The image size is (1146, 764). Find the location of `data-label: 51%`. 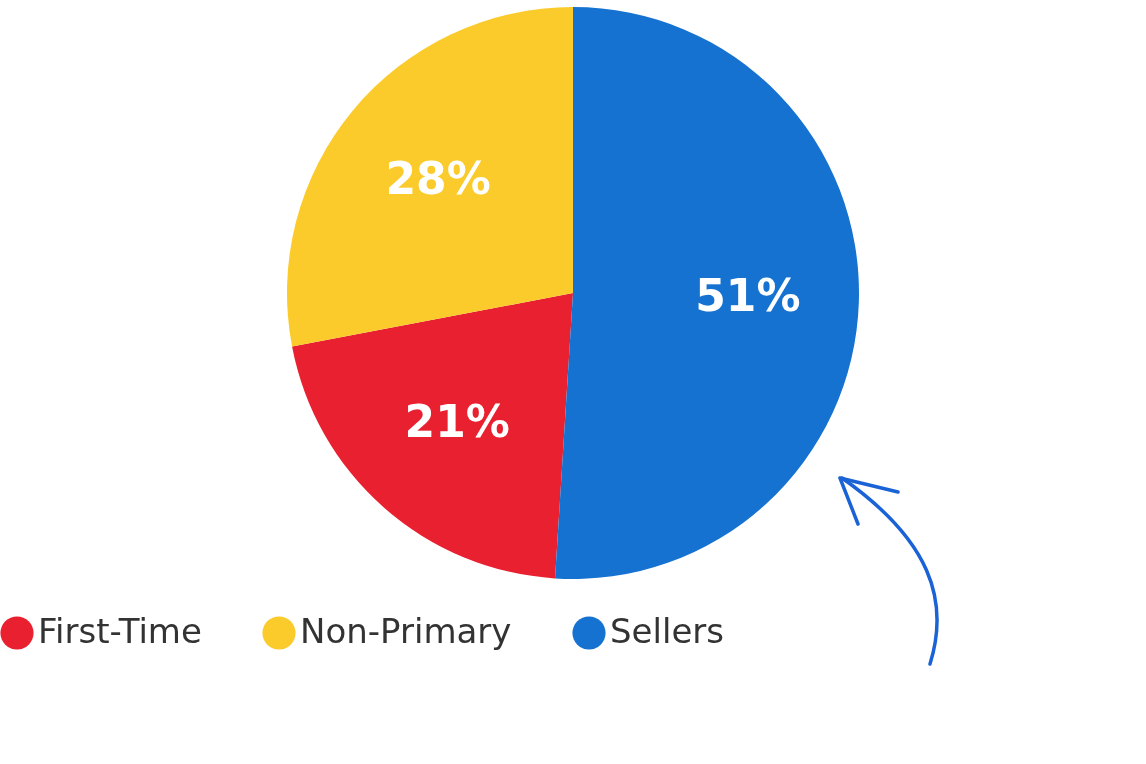

data-label: 51% is located at coordinates (748, 296).